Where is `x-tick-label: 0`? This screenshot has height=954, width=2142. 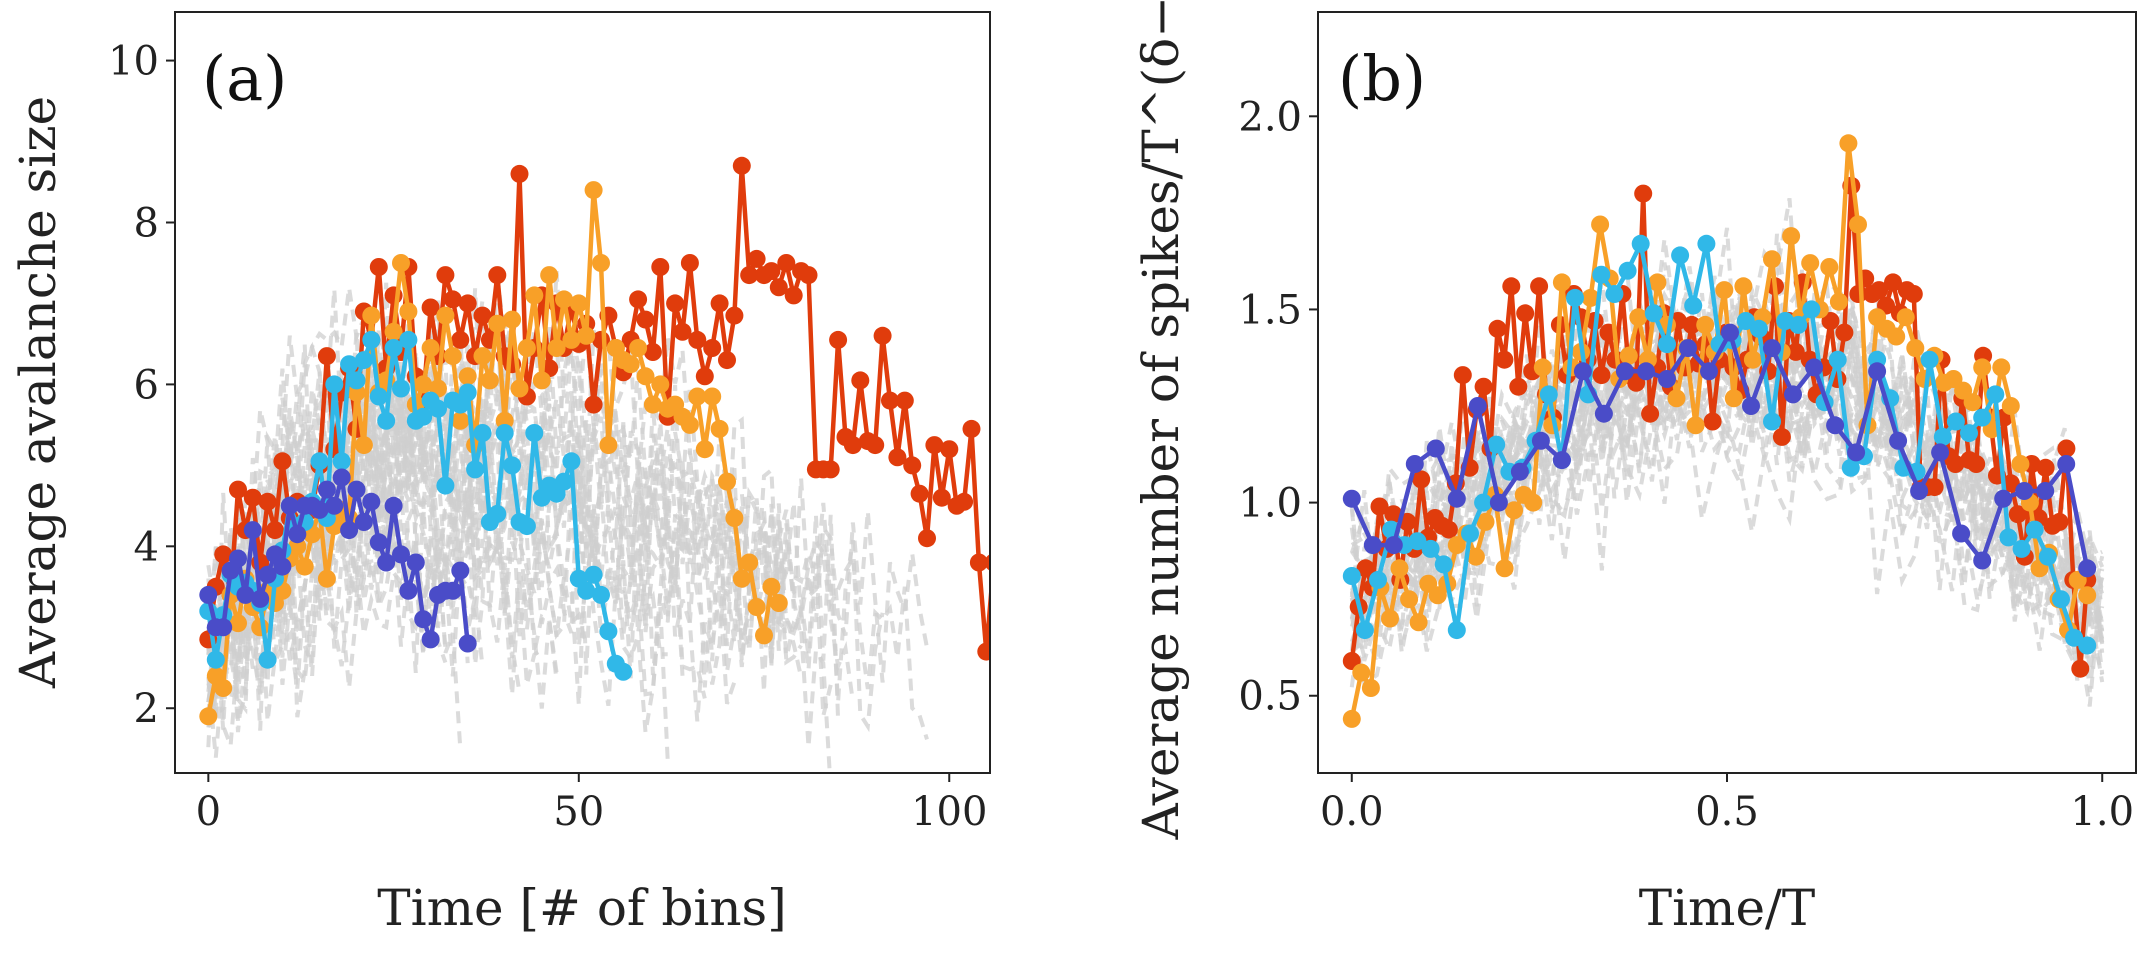 x-tick-label: 0 is located at coordinates (208, 812).